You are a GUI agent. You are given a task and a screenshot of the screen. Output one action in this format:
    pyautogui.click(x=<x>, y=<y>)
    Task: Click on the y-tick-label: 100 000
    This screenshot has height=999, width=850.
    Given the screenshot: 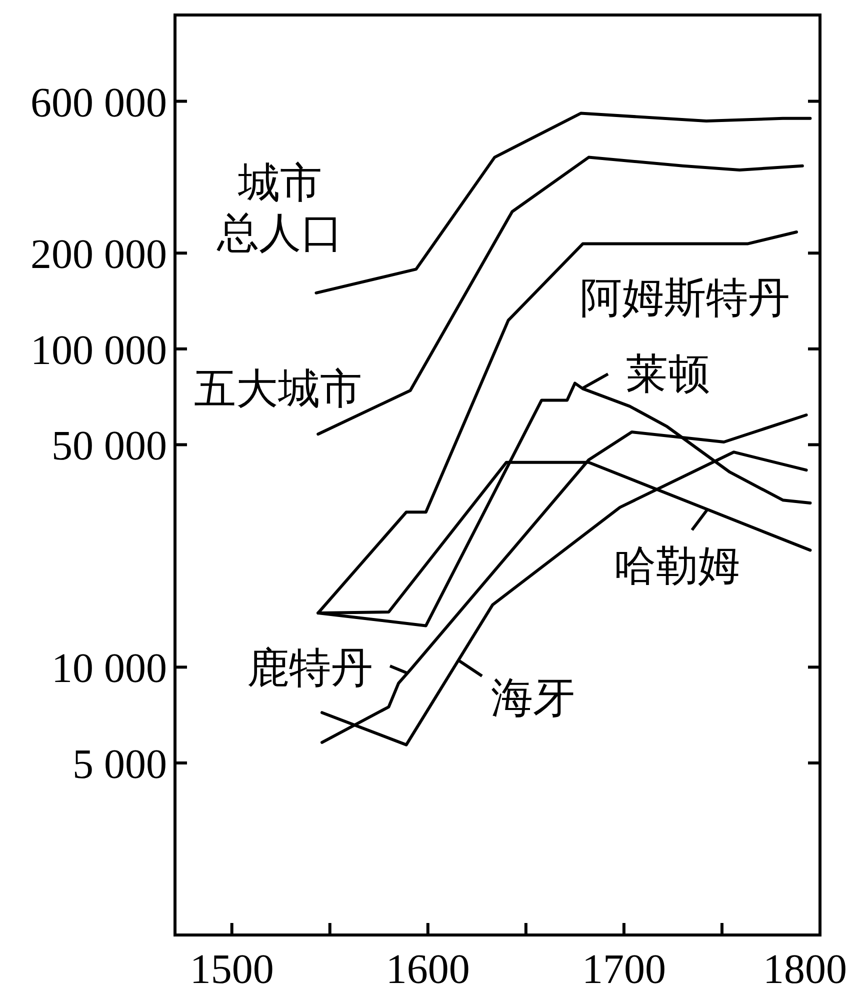 What is the action you would take?
    pyautogui.click(x=98, y=351)
    